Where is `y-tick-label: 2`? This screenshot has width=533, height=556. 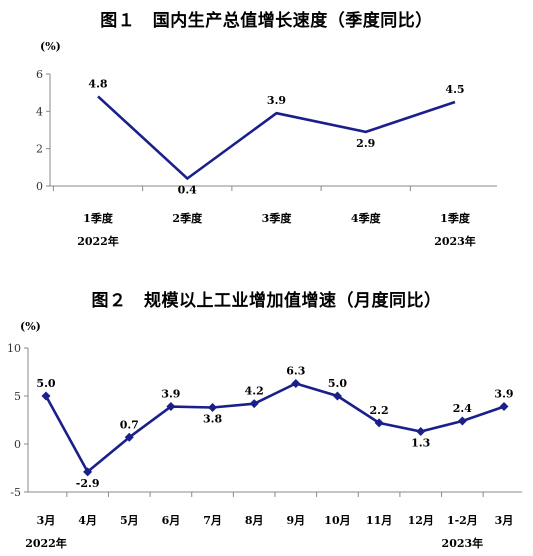
y-tick-label: 2 is located at coordinates (39, 149).